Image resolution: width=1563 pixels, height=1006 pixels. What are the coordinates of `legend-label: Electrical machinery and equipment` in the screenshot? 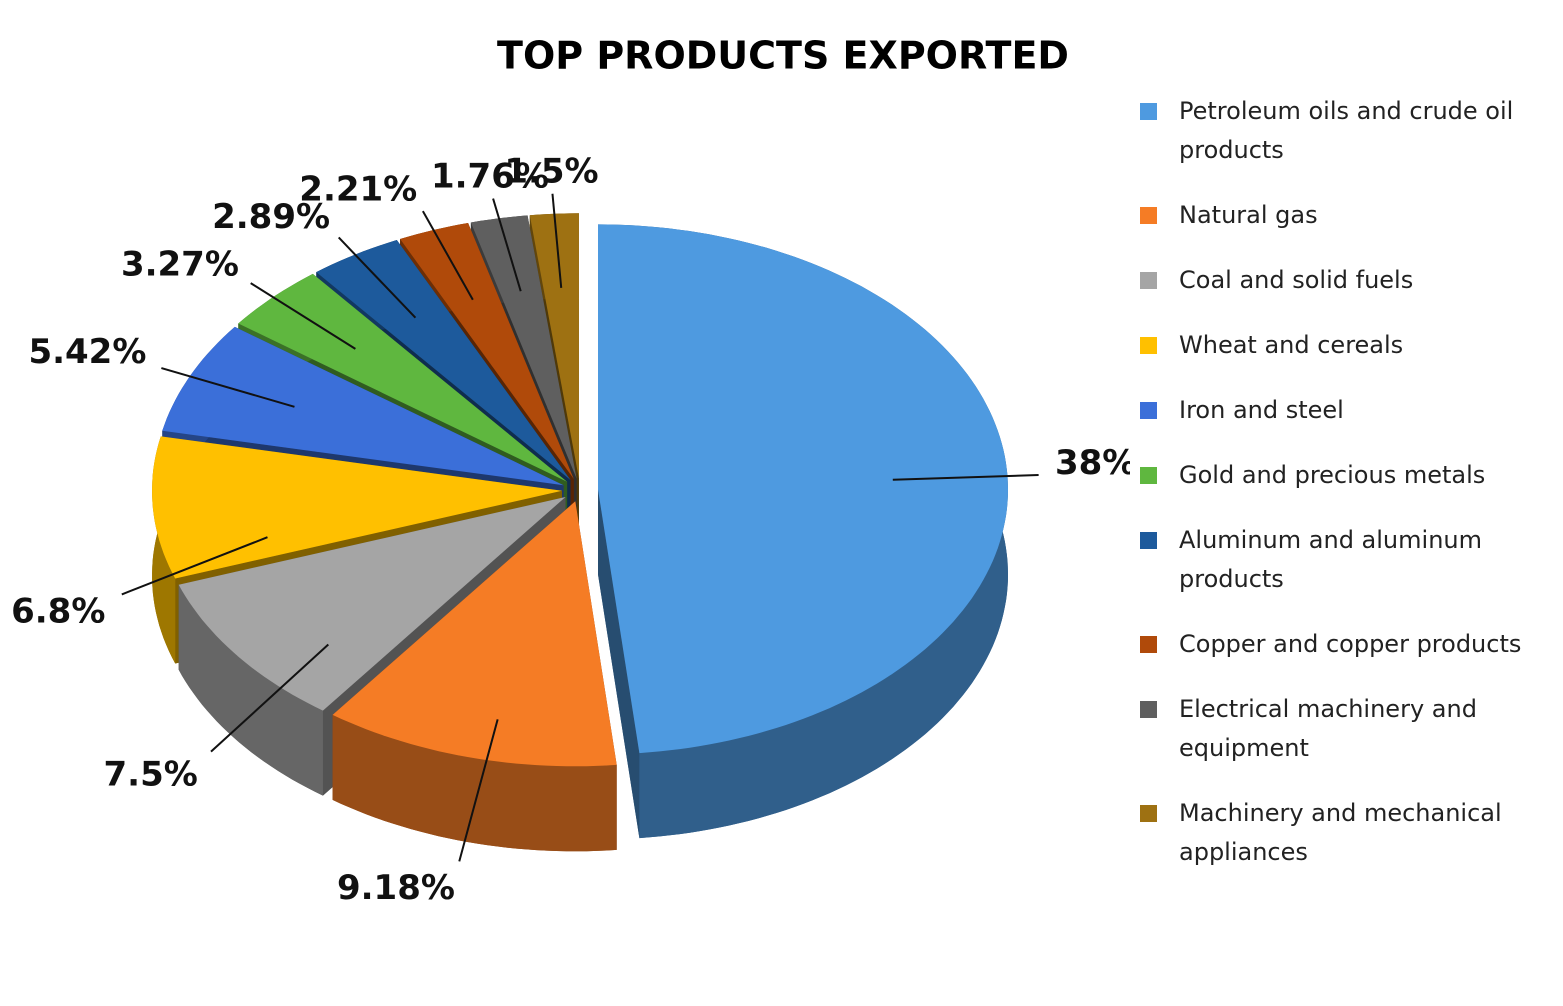 It's located at (1328, 728).